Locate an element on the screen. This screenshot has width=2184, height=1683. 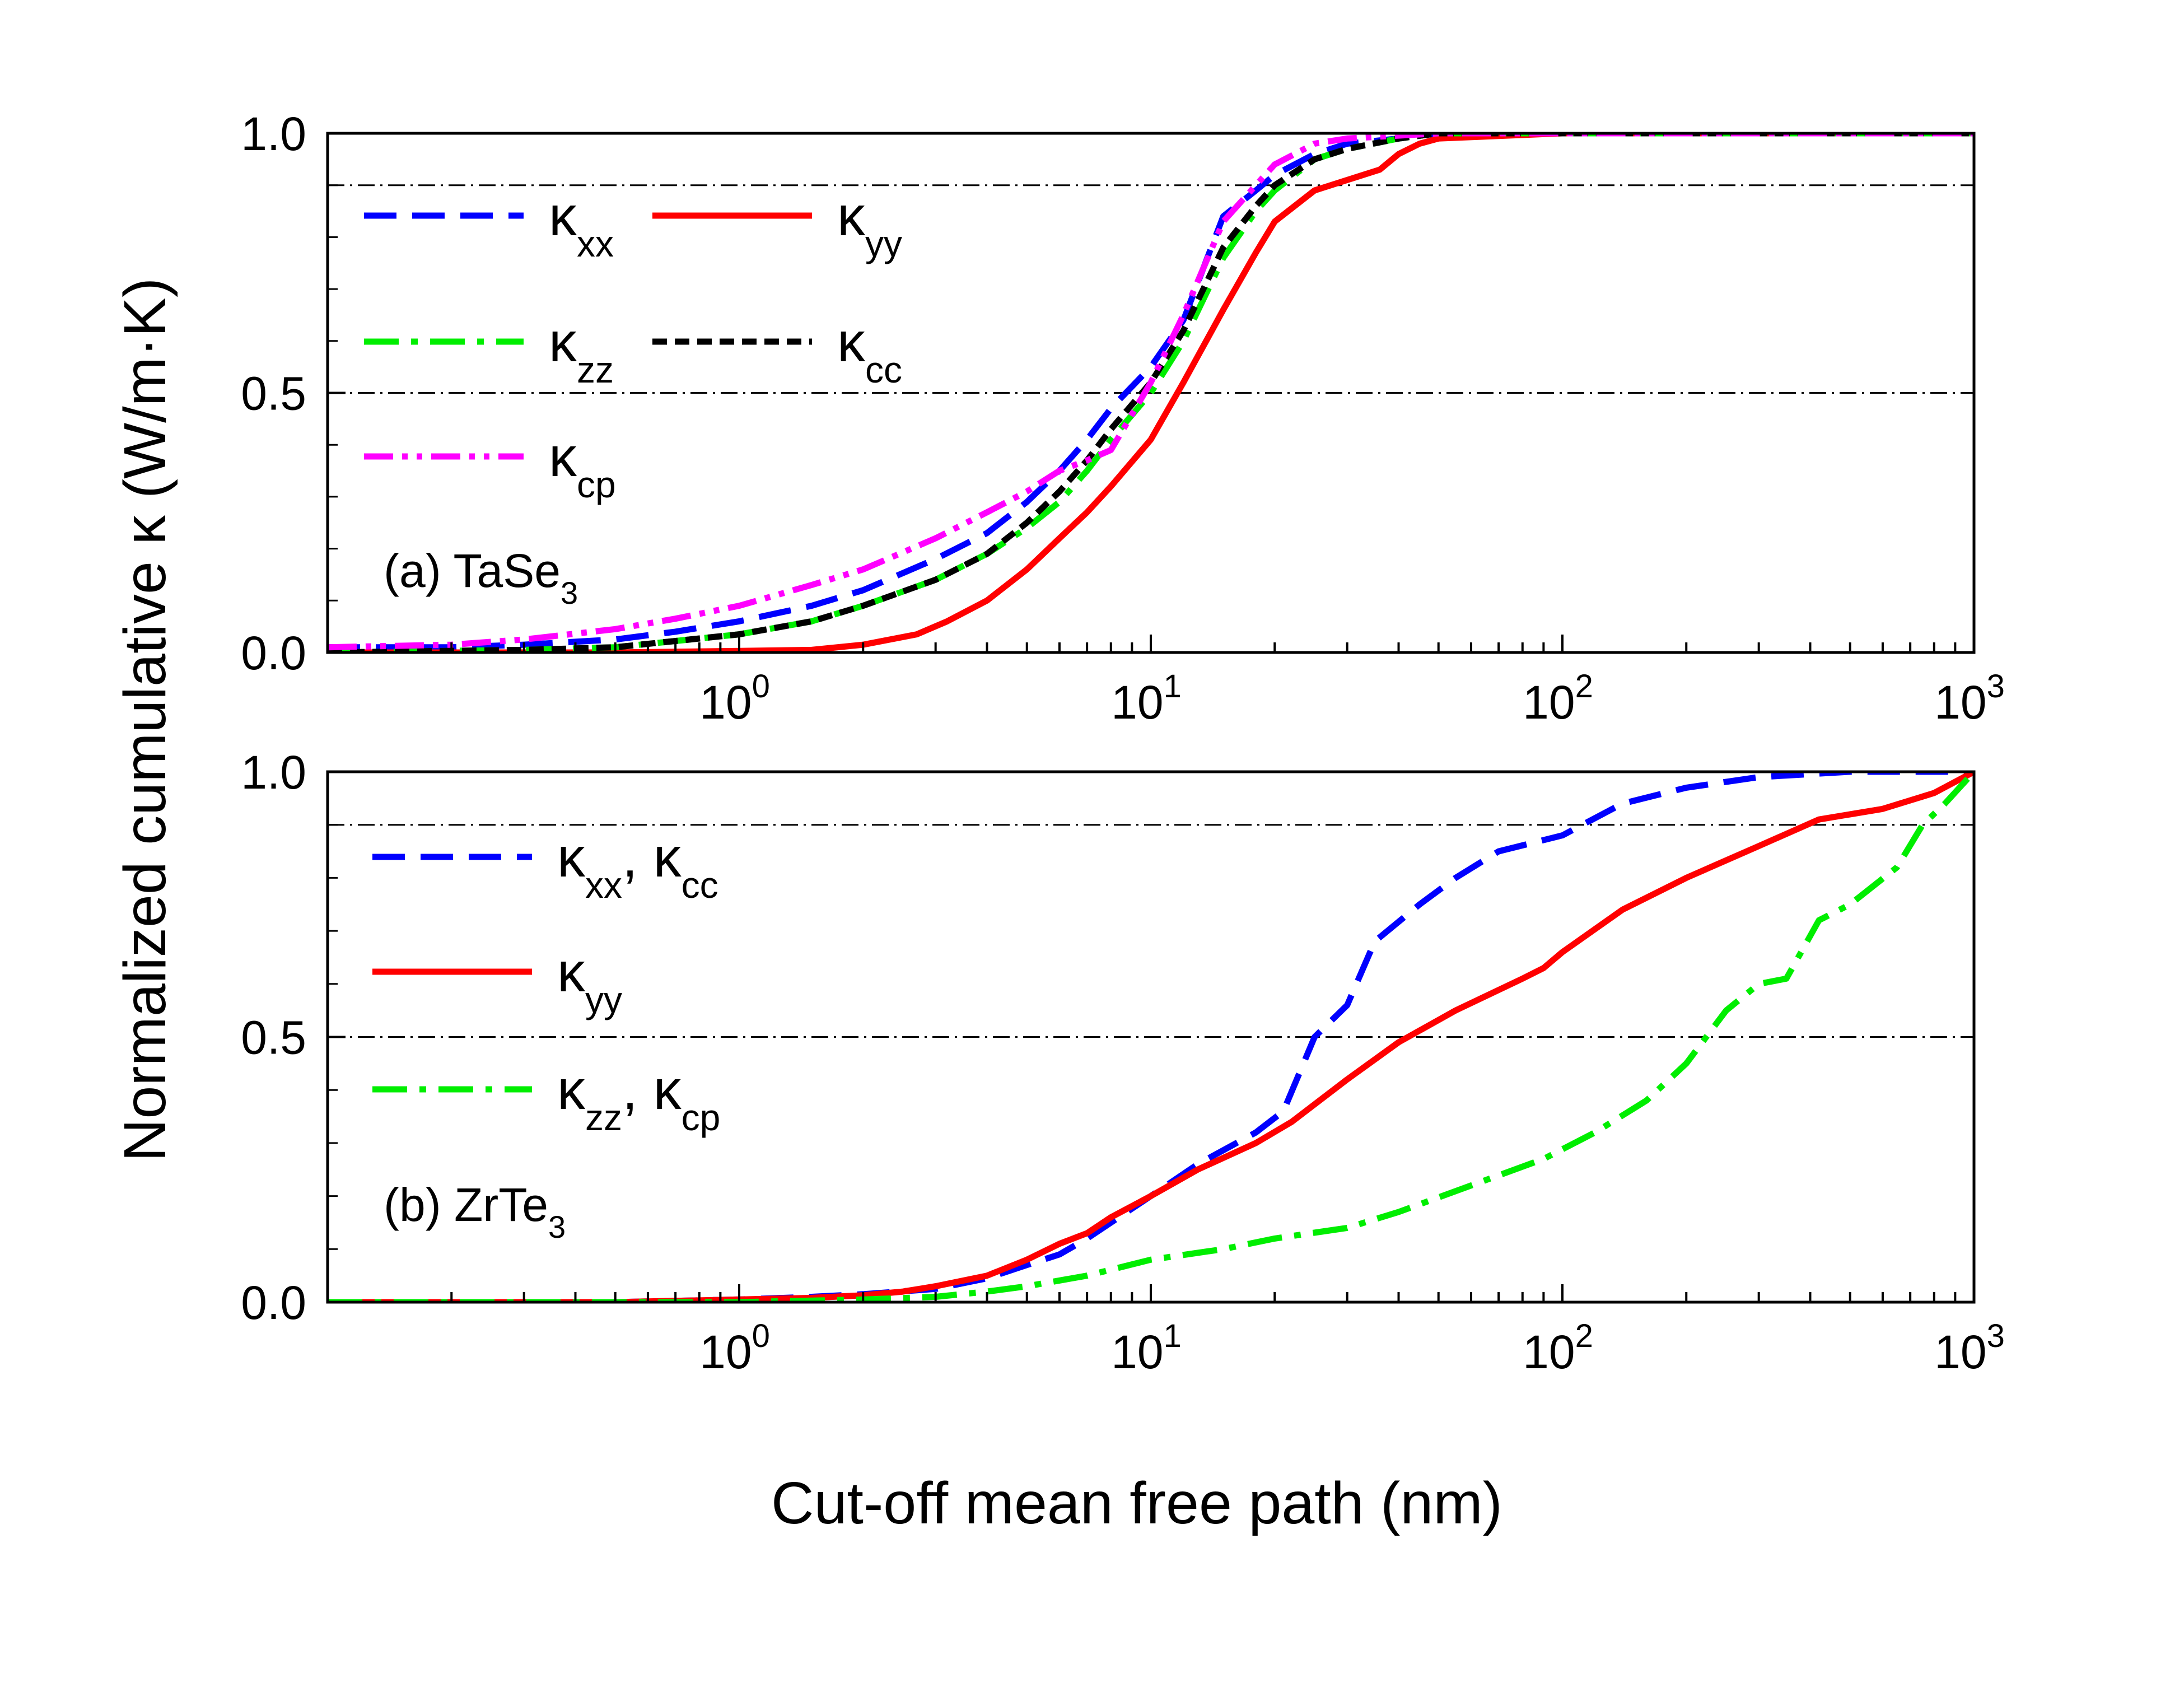
legend-label-cc: κcc is located at coordinates (870, 350).